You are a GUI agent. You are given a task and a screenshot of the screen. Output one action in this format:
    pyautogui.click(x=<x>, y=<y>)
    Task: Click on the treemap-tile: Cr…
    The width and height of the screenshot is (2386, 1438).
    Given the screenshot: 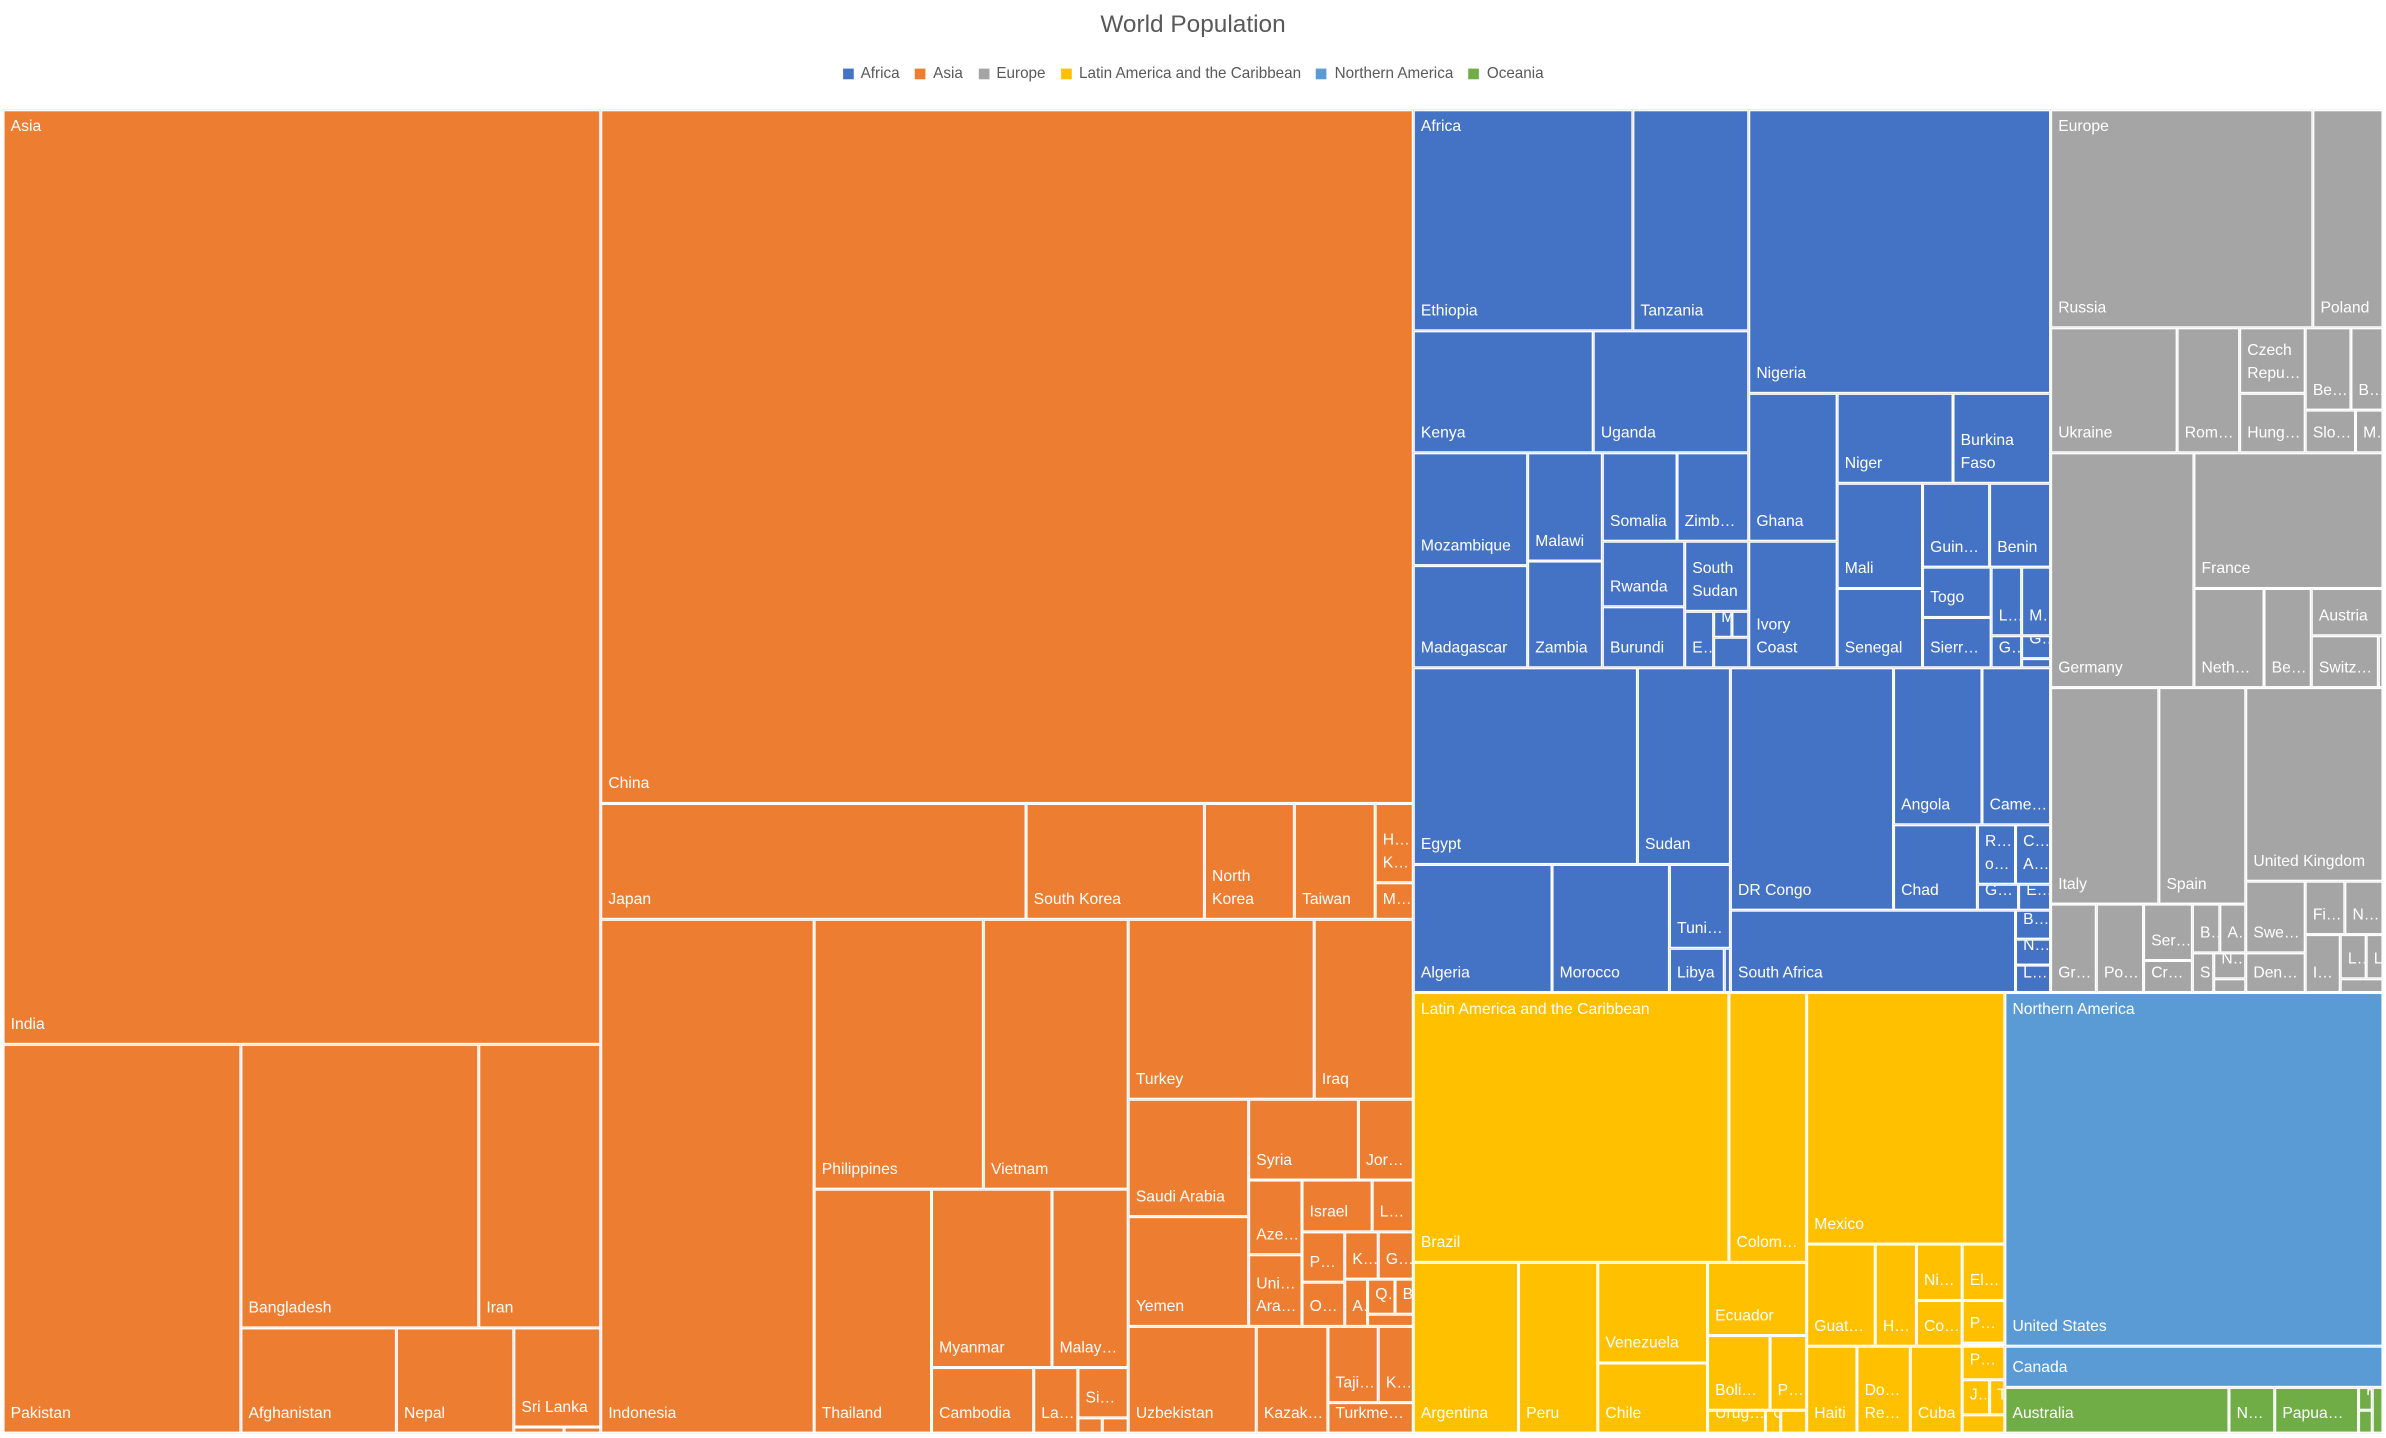 What is the action you would take?
    pyautogui.click(x=2168, y=976)
    